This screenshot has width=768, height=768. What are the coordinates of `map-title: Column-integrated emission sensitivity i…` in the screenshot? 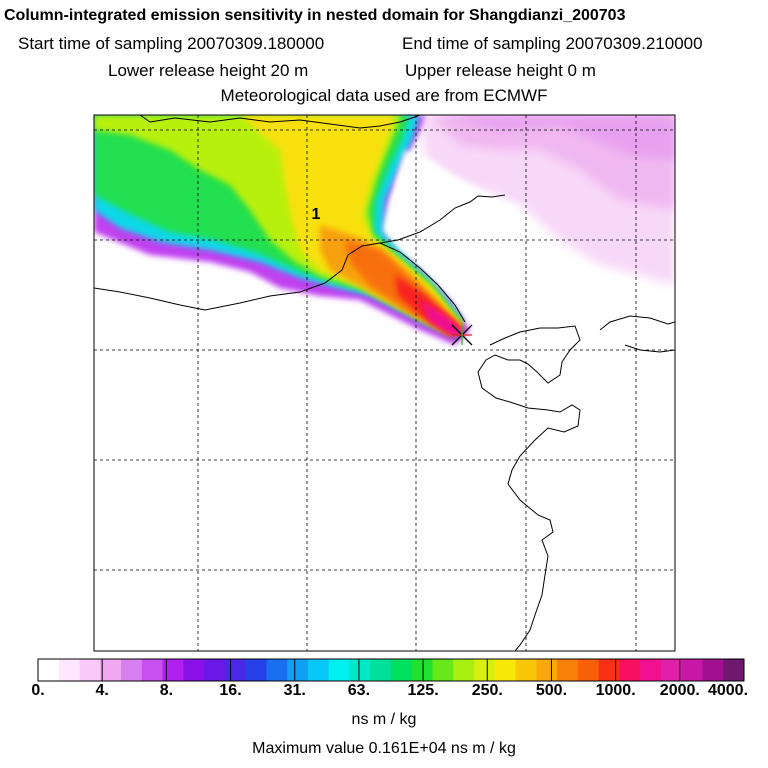 It's located at (315, 15).